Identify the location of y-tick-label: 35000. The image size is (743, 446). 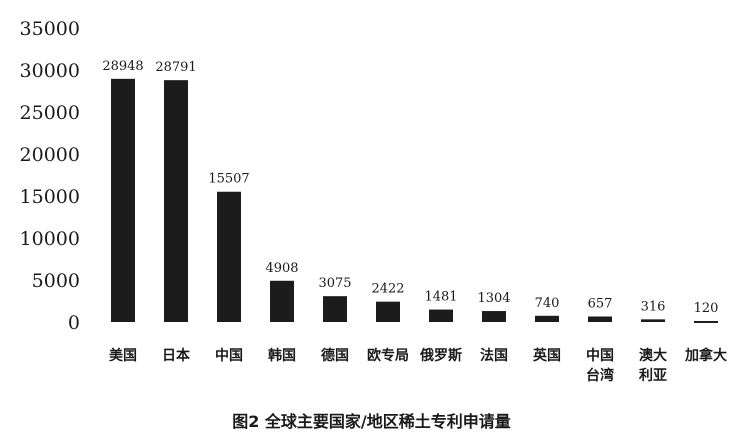
(50, 29).